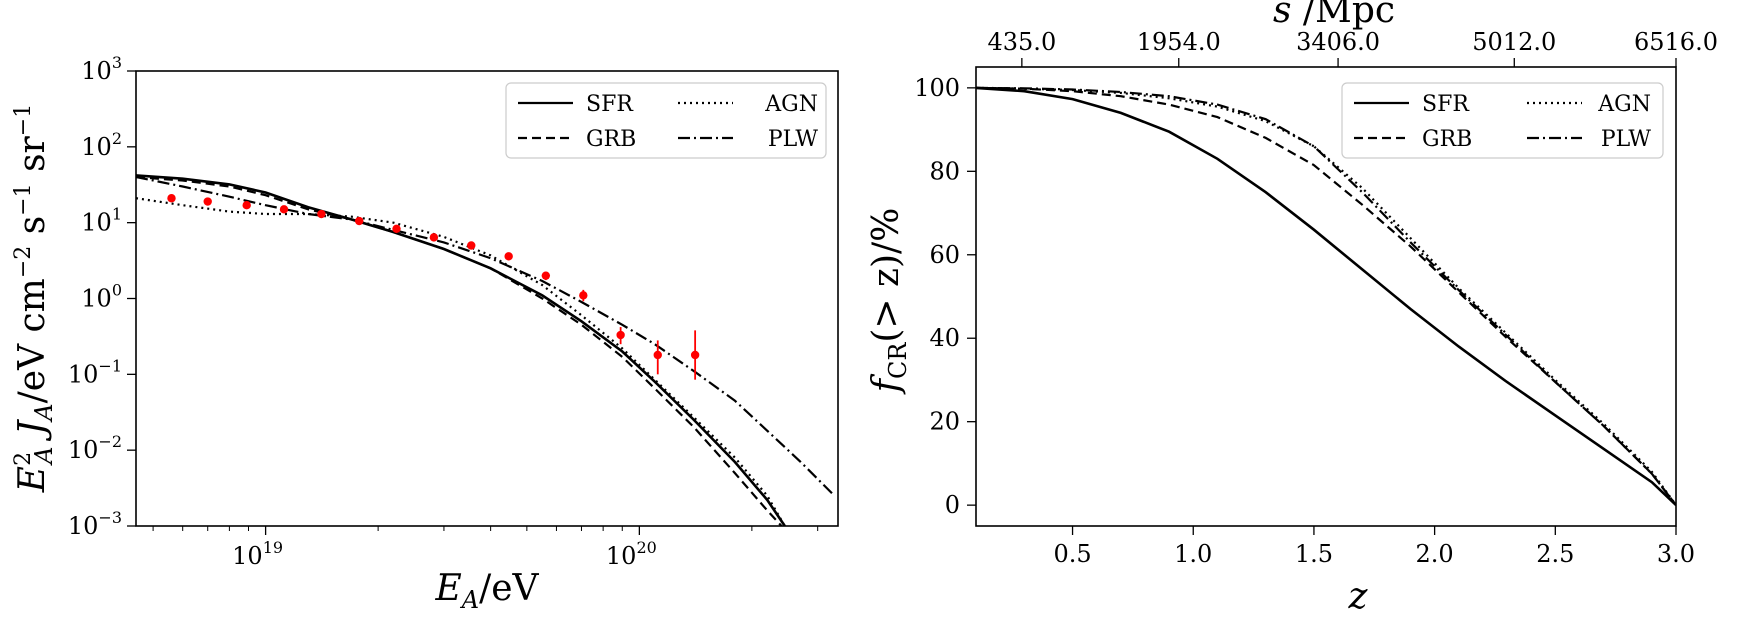  Describe the element at coordinates (1179, 42) in the screenshot. I see `top-x-tick-label: 1954.0` at that location.